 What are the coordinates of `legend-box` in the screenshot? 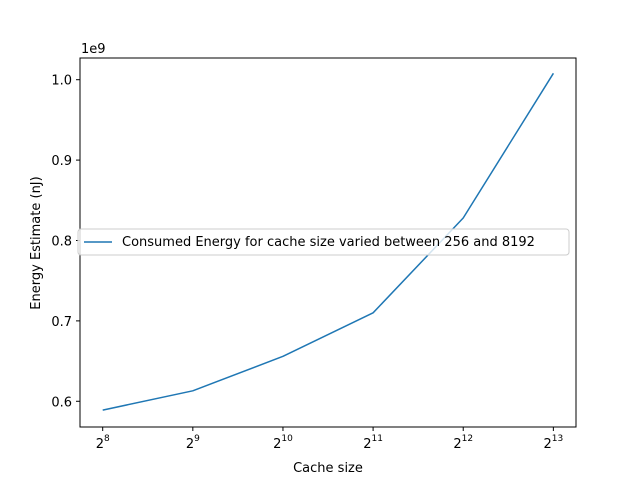 It's located at (323, 242).